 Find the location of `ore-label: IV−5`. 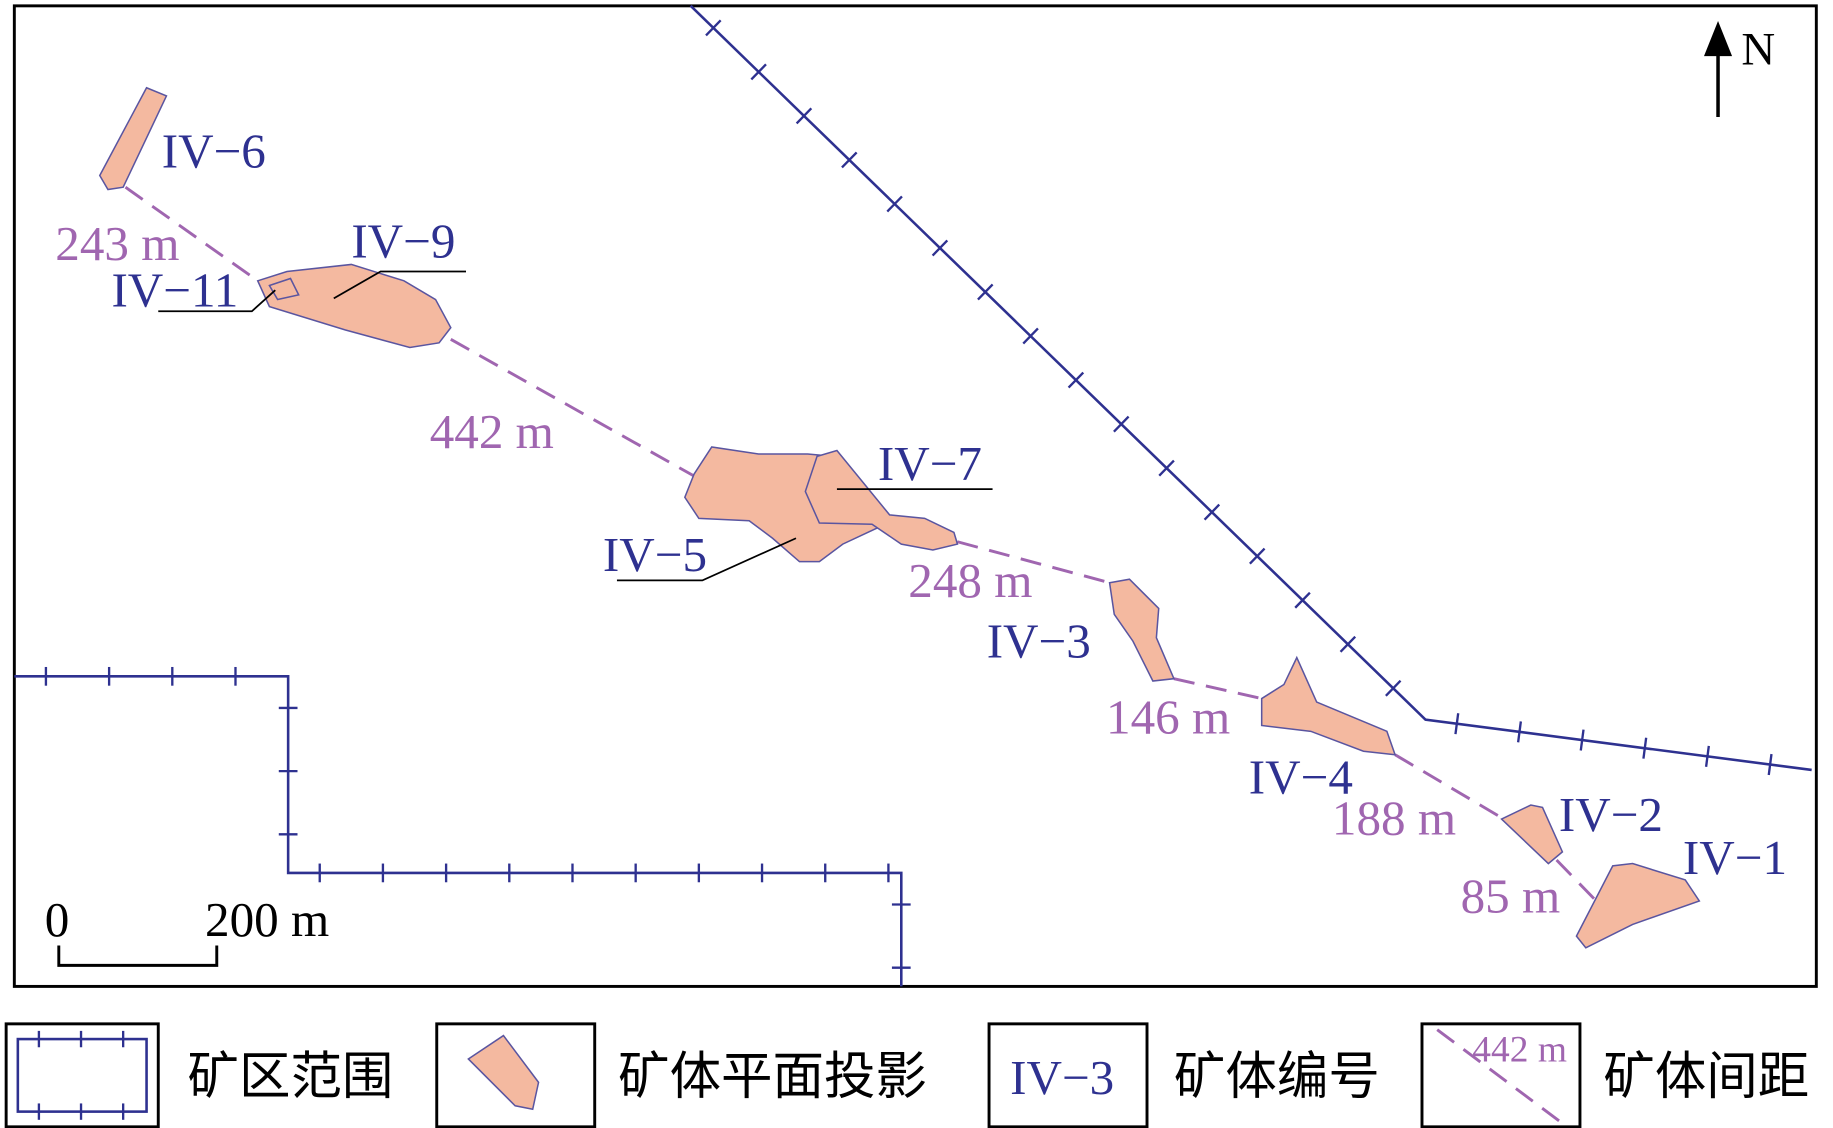

ore-label: IV−5 is located at coordinates (655, 554).